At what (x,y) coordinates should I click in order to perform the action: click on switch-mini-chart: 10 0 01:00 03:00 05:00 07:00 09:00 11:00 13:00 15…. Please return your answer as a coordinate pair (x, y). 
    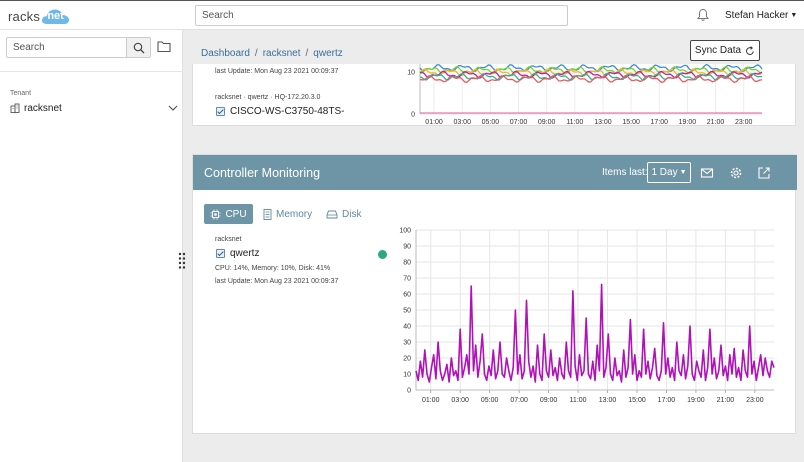
    Looking at the image, I should click on (585, 94).